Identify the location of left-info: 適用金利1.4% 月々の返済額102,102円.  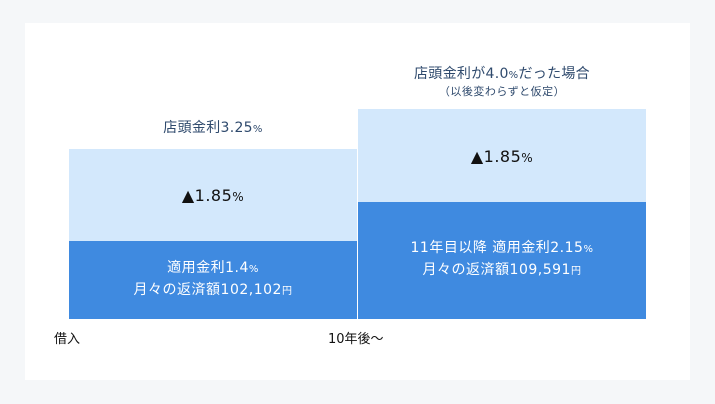
(213, 280).